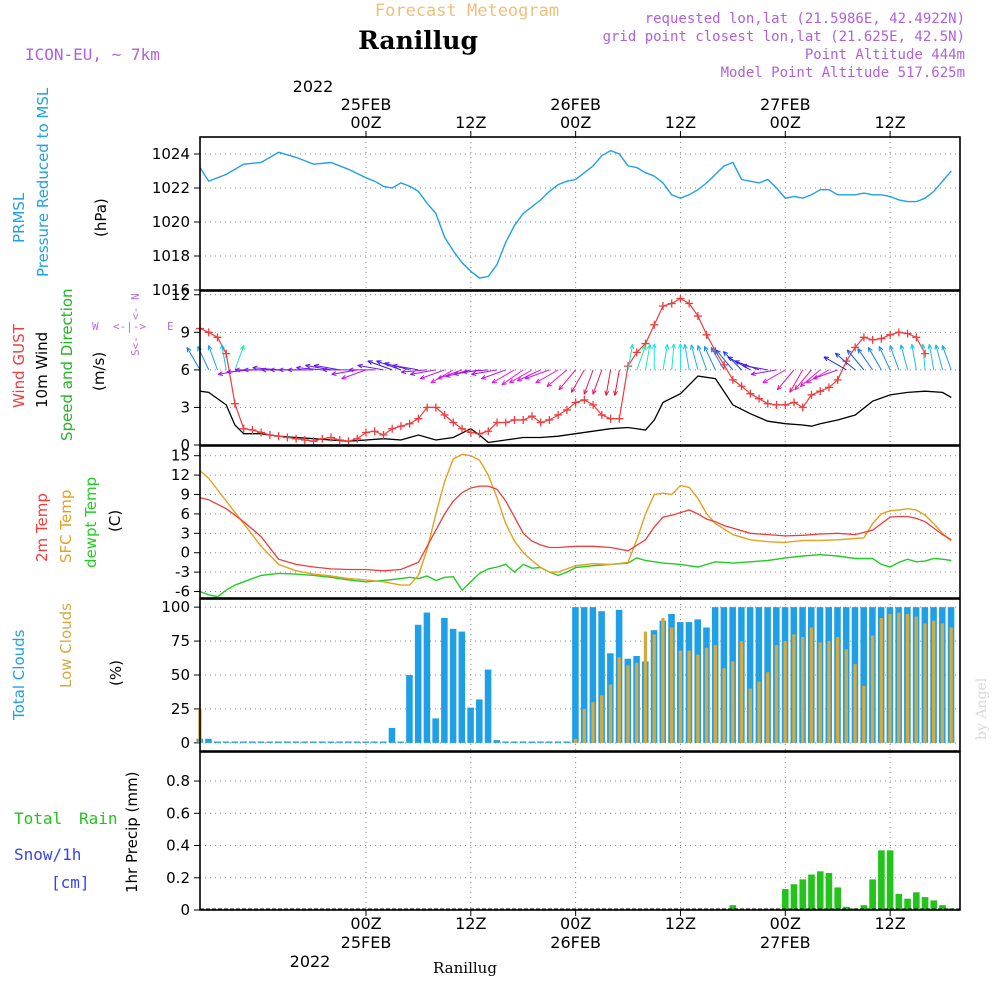 This screenshot has width=1000, height=1000. Describe the element at coordinates (575, 923) in the screenshot. I see `bottom-hour-label: 00Z` at that location.